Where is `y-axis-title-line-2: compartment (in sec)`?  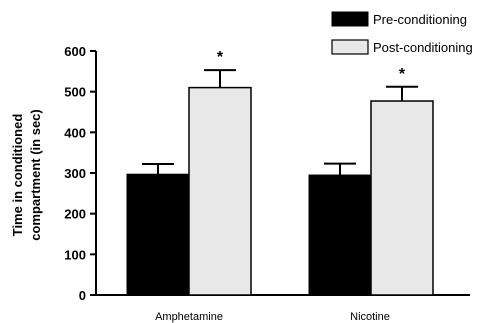 y-axis-title-line-2: compartment (in sec) is located at coordinates (35, 174).